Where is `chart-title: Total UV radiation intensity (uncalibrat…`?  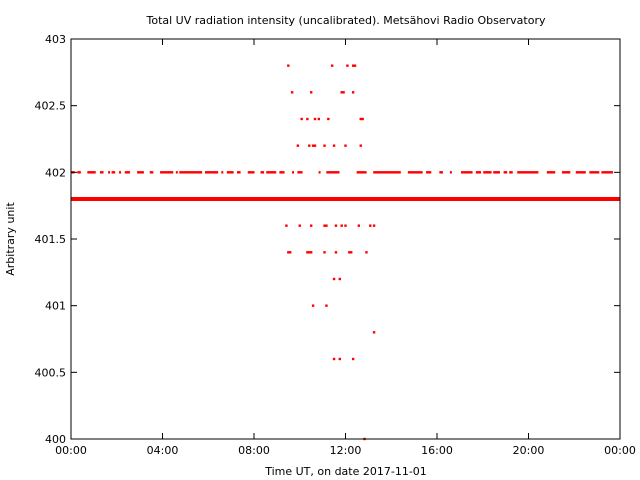 chart-title: Total UV radiation intensity (uncalibrat… is located at coordinates (346, 20).